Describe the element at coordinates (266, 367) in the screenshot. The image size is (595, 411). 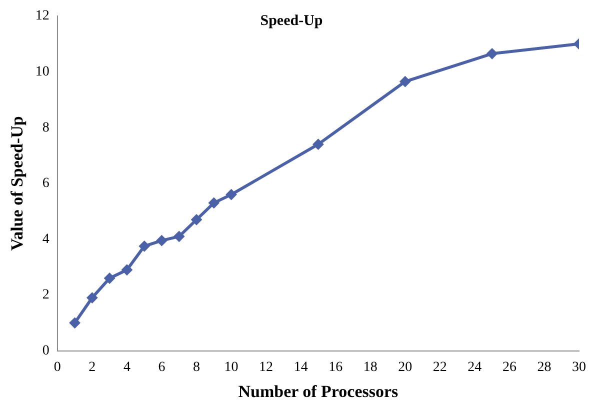
I see `x-tick-label: 12` at that location.